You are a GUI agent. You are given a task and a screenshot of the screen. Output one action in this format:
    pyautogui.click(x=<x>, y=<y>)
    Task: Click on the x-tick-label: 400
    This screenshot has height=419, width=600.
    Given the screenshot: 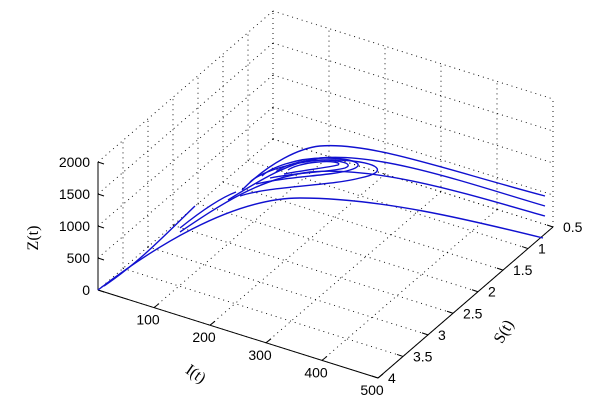 What is the action you would take?
    pyautogui.click(x=316, y=372)
    